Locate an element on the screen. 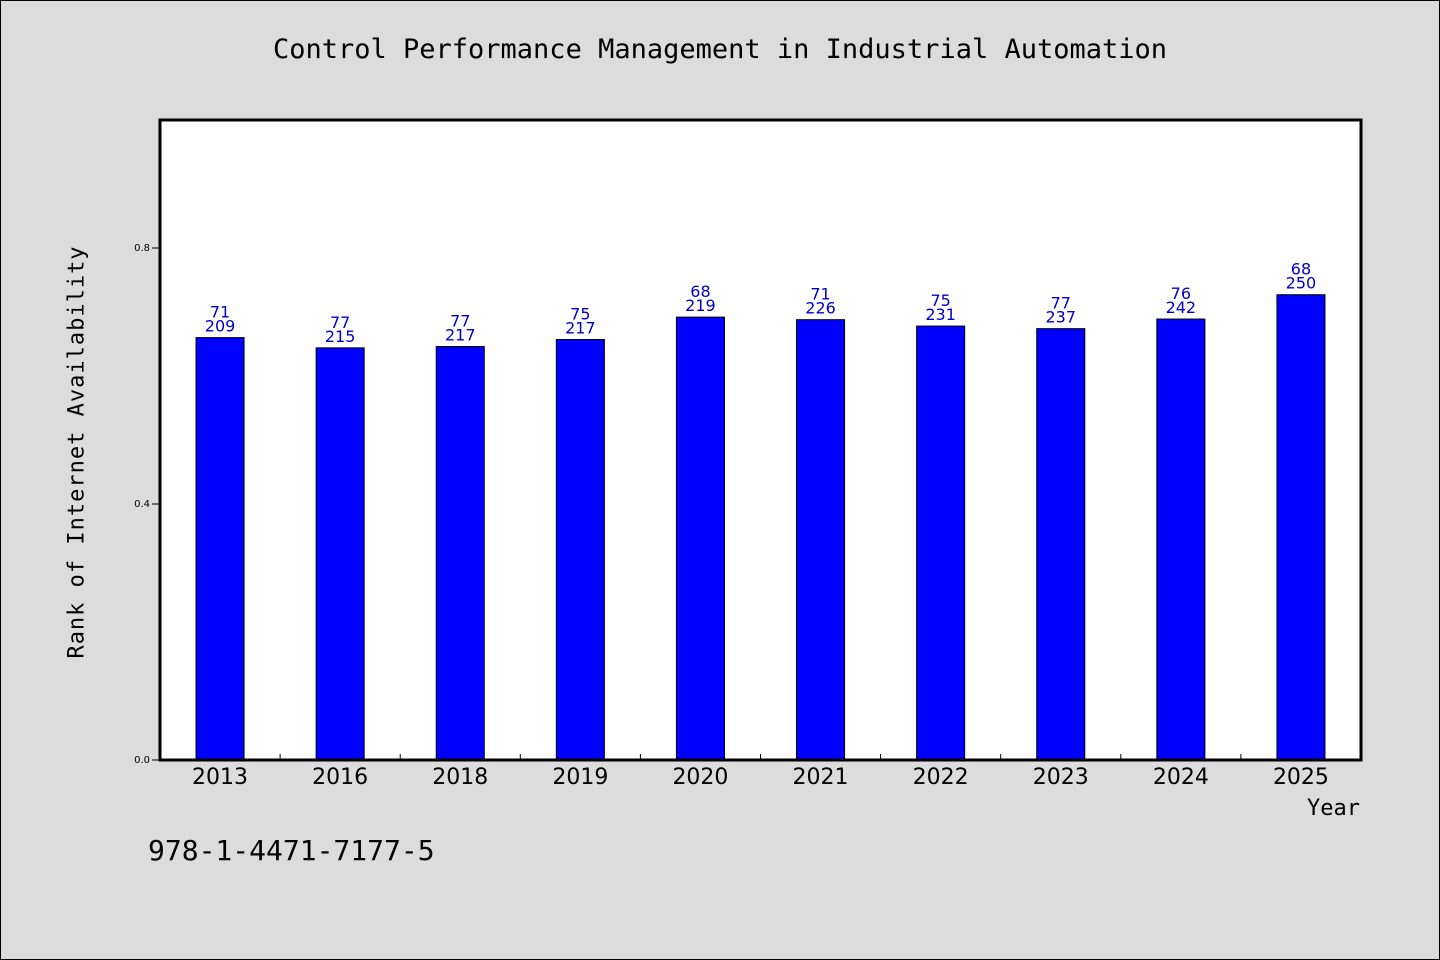  bar-label-bottom: 209 is located at coordinates (220, 326).